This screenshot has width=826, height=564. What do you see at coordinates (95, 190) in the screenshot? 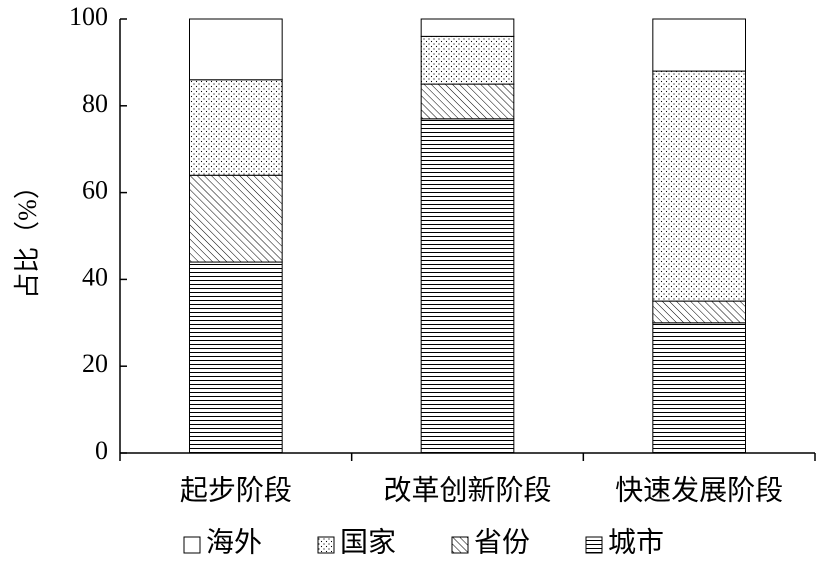
I see `y-tick-label: 60` at bounding box center [95, 190].